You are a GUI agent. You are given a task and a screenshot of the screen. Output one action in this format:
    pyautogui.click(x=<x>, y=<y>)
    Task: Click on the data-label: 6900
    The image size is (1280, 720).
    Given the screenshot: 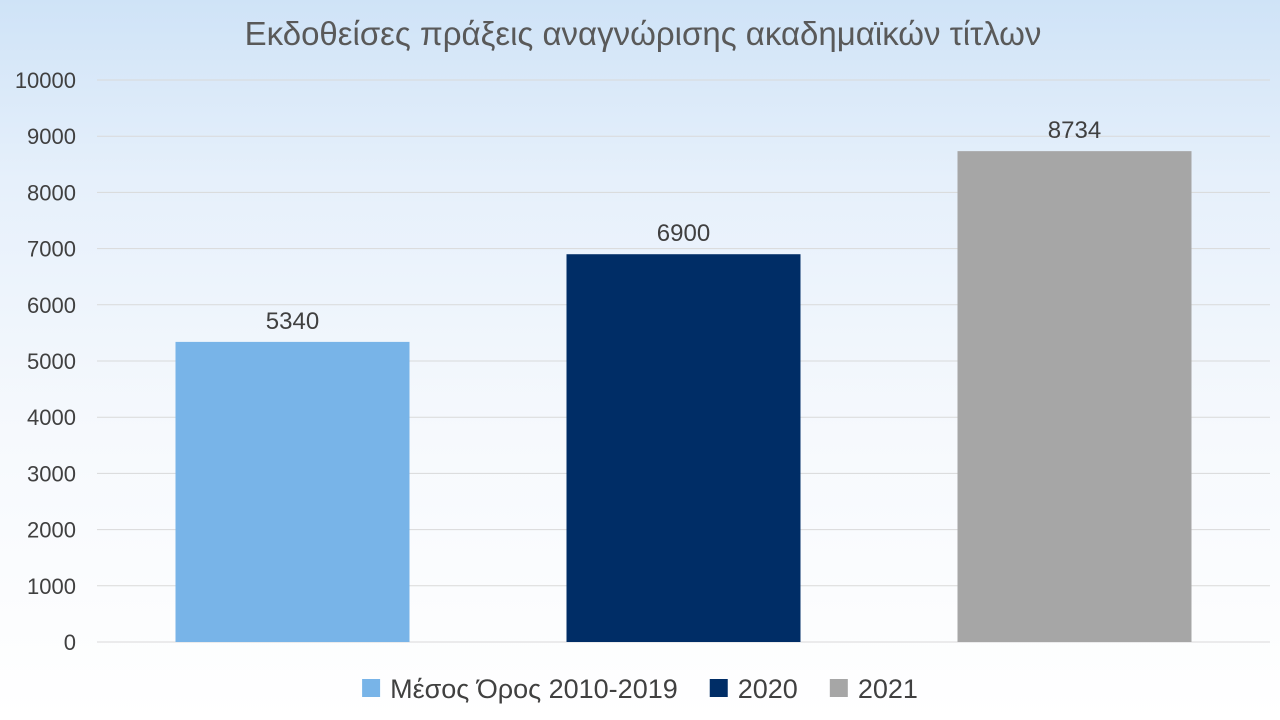 What is the action you would take?
    pyautogui.click(x=683, y=233)
    